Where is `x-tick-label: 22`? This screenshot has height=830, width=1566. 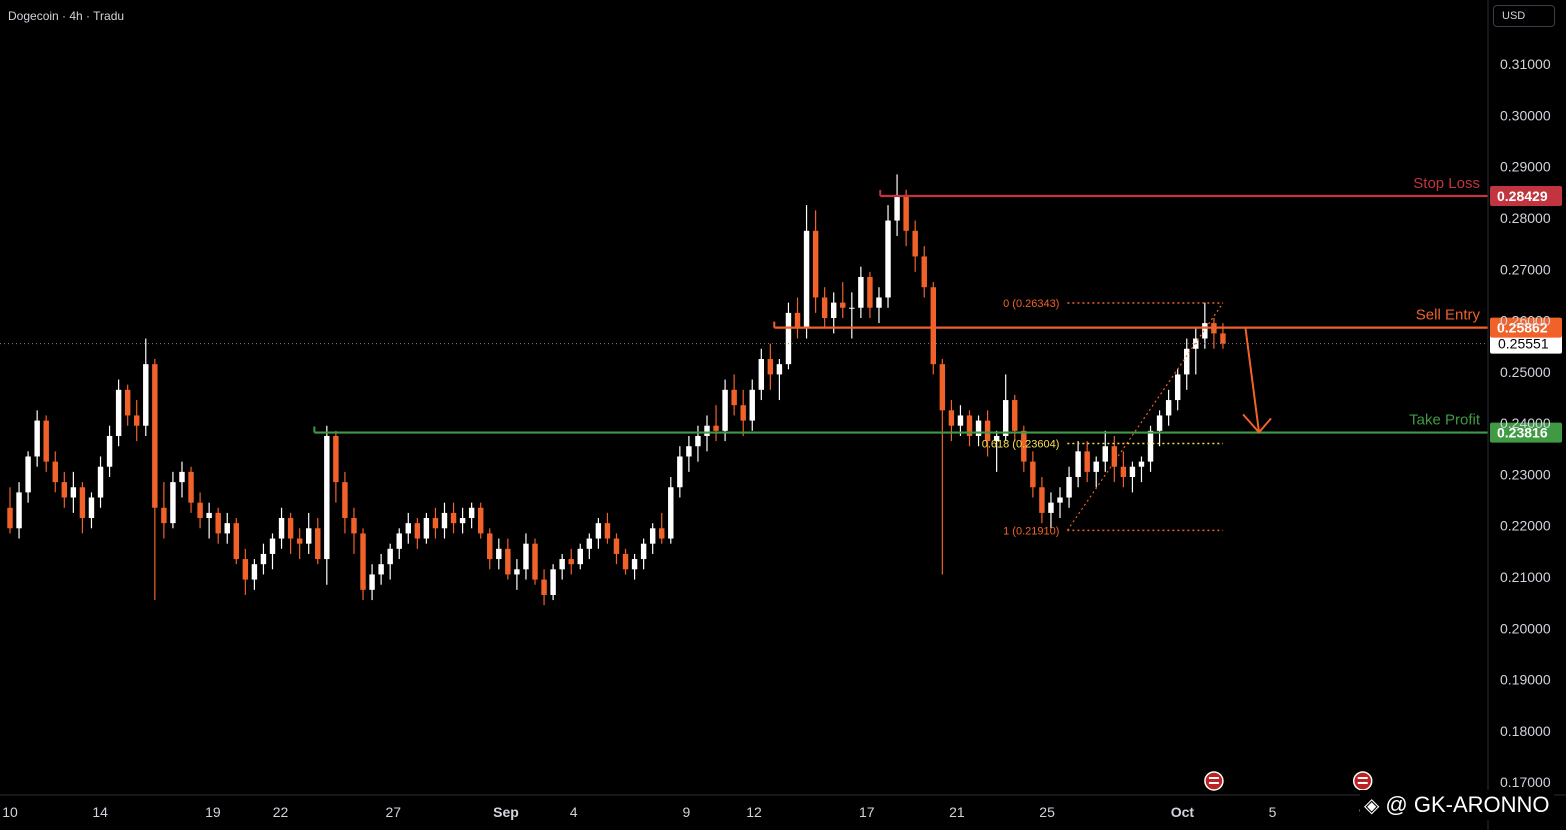
x-tick-label: 22 is located at coordinates (281, 812).